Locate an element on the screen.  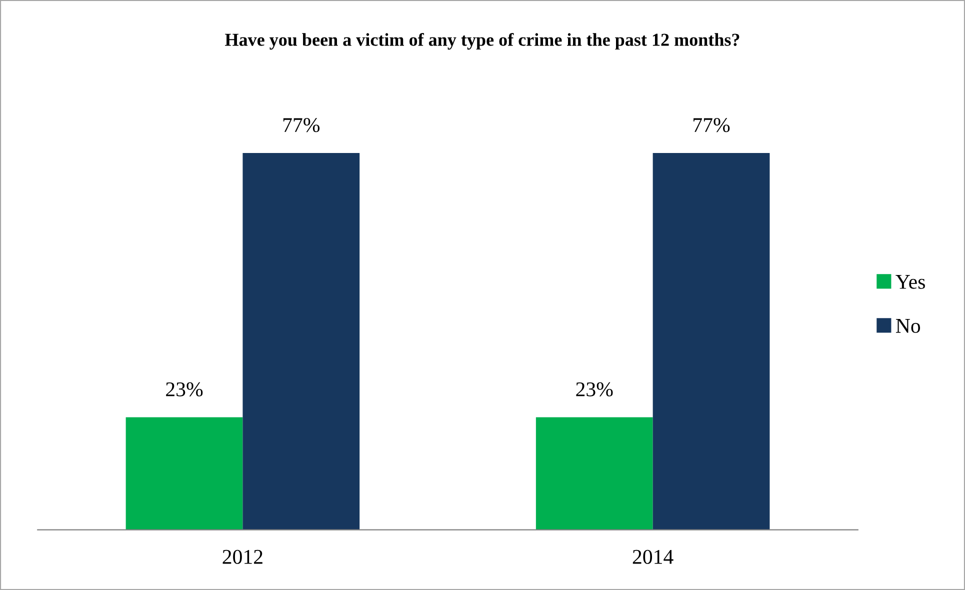
legend-label: No is located at coordinates (908, 326).